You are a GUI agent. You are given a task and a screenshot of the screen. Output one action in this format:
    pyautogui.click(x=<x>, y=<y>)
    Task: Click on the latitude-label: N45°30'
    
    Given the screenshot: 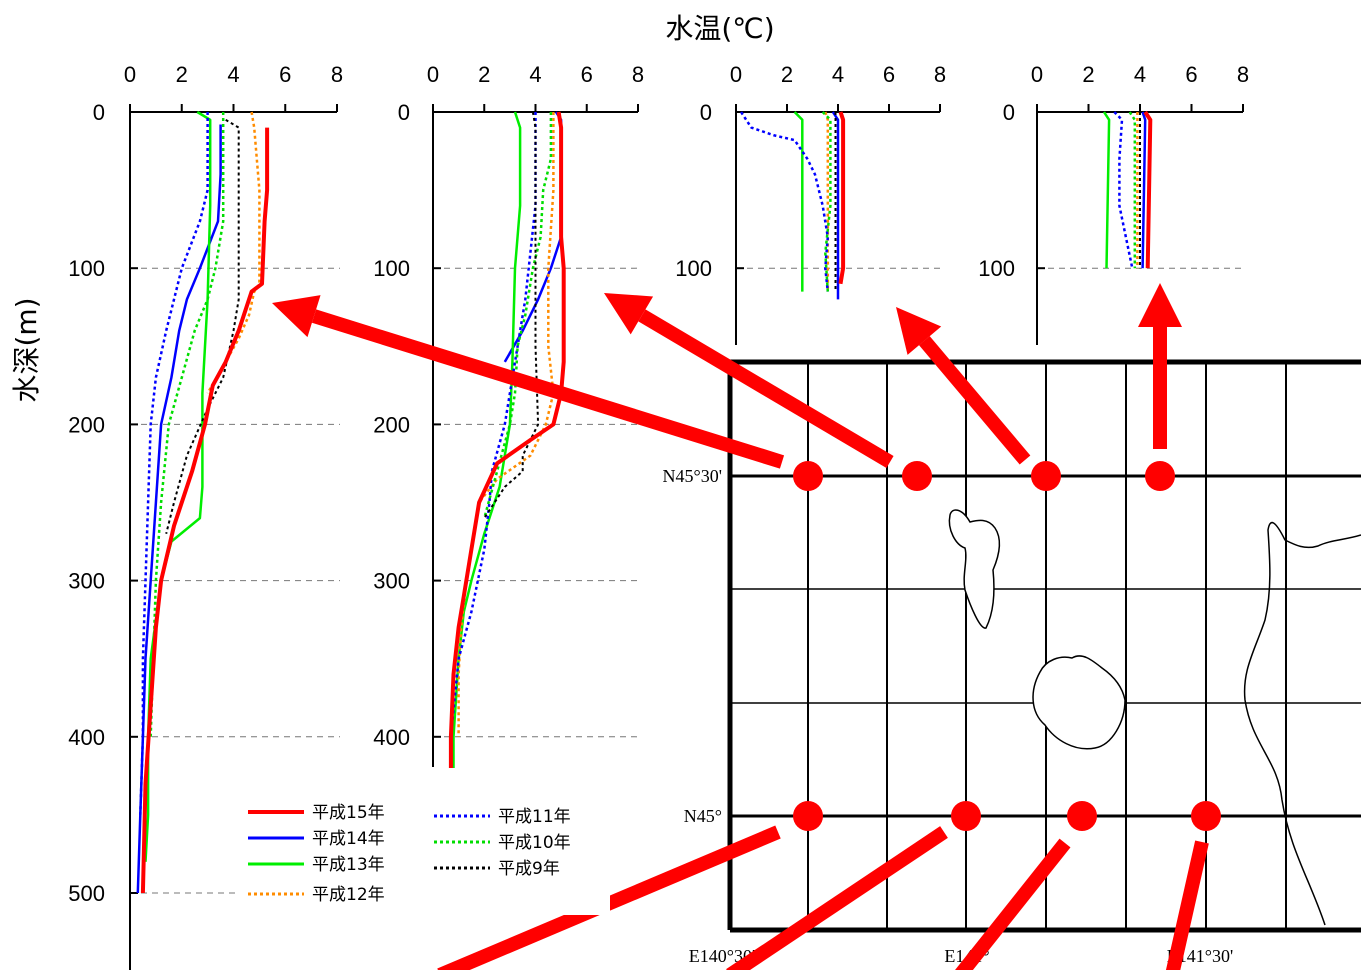 What is the action you would take?
    pyautogui.click(x=692, y=476)
    